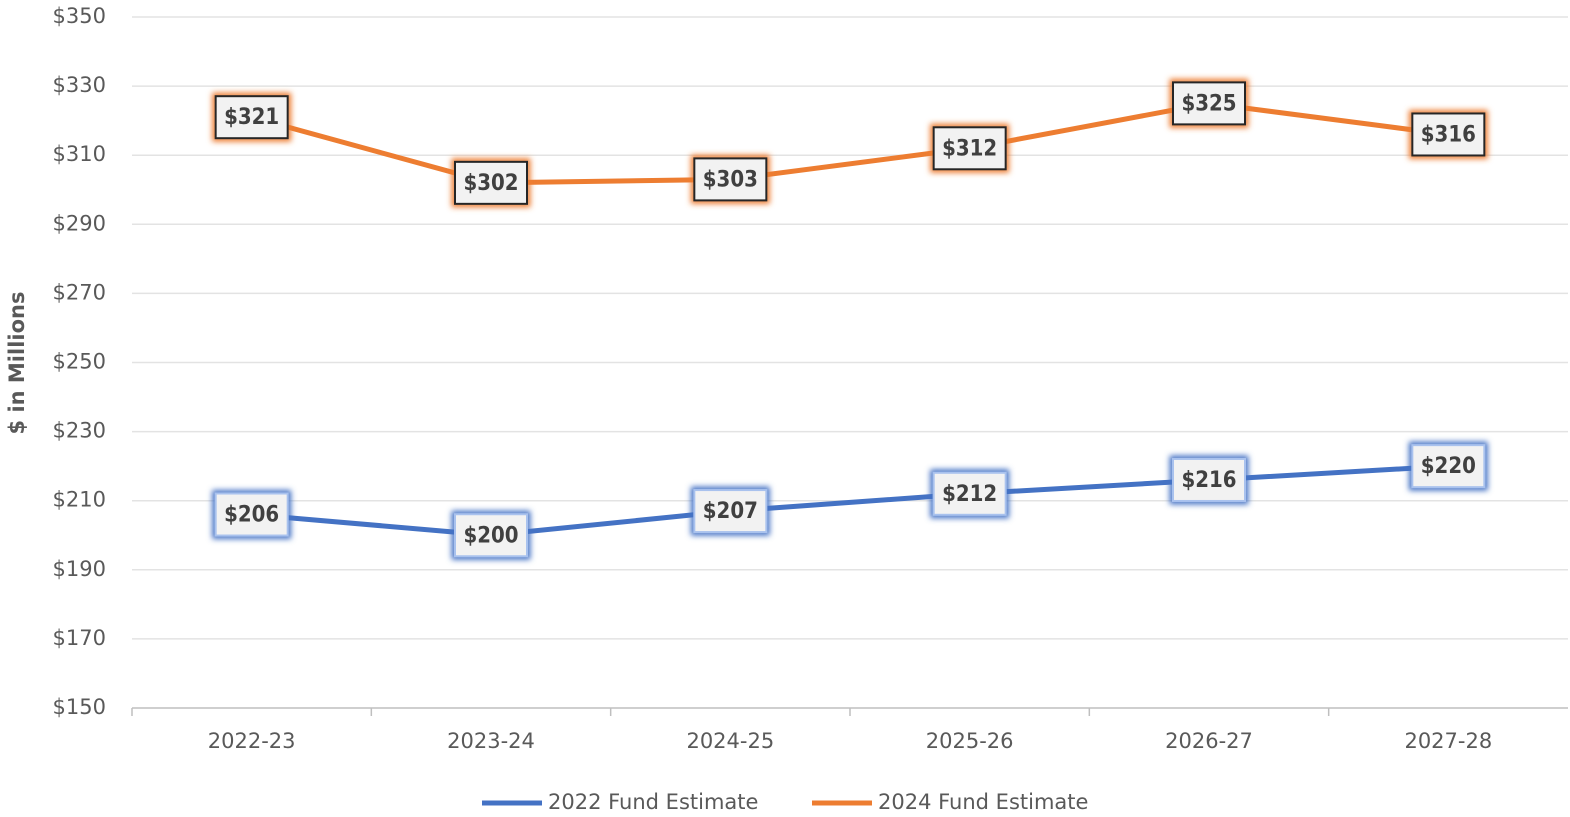  I want to click on legend-label: 2022 Fund Estimate, so click(653, 802).